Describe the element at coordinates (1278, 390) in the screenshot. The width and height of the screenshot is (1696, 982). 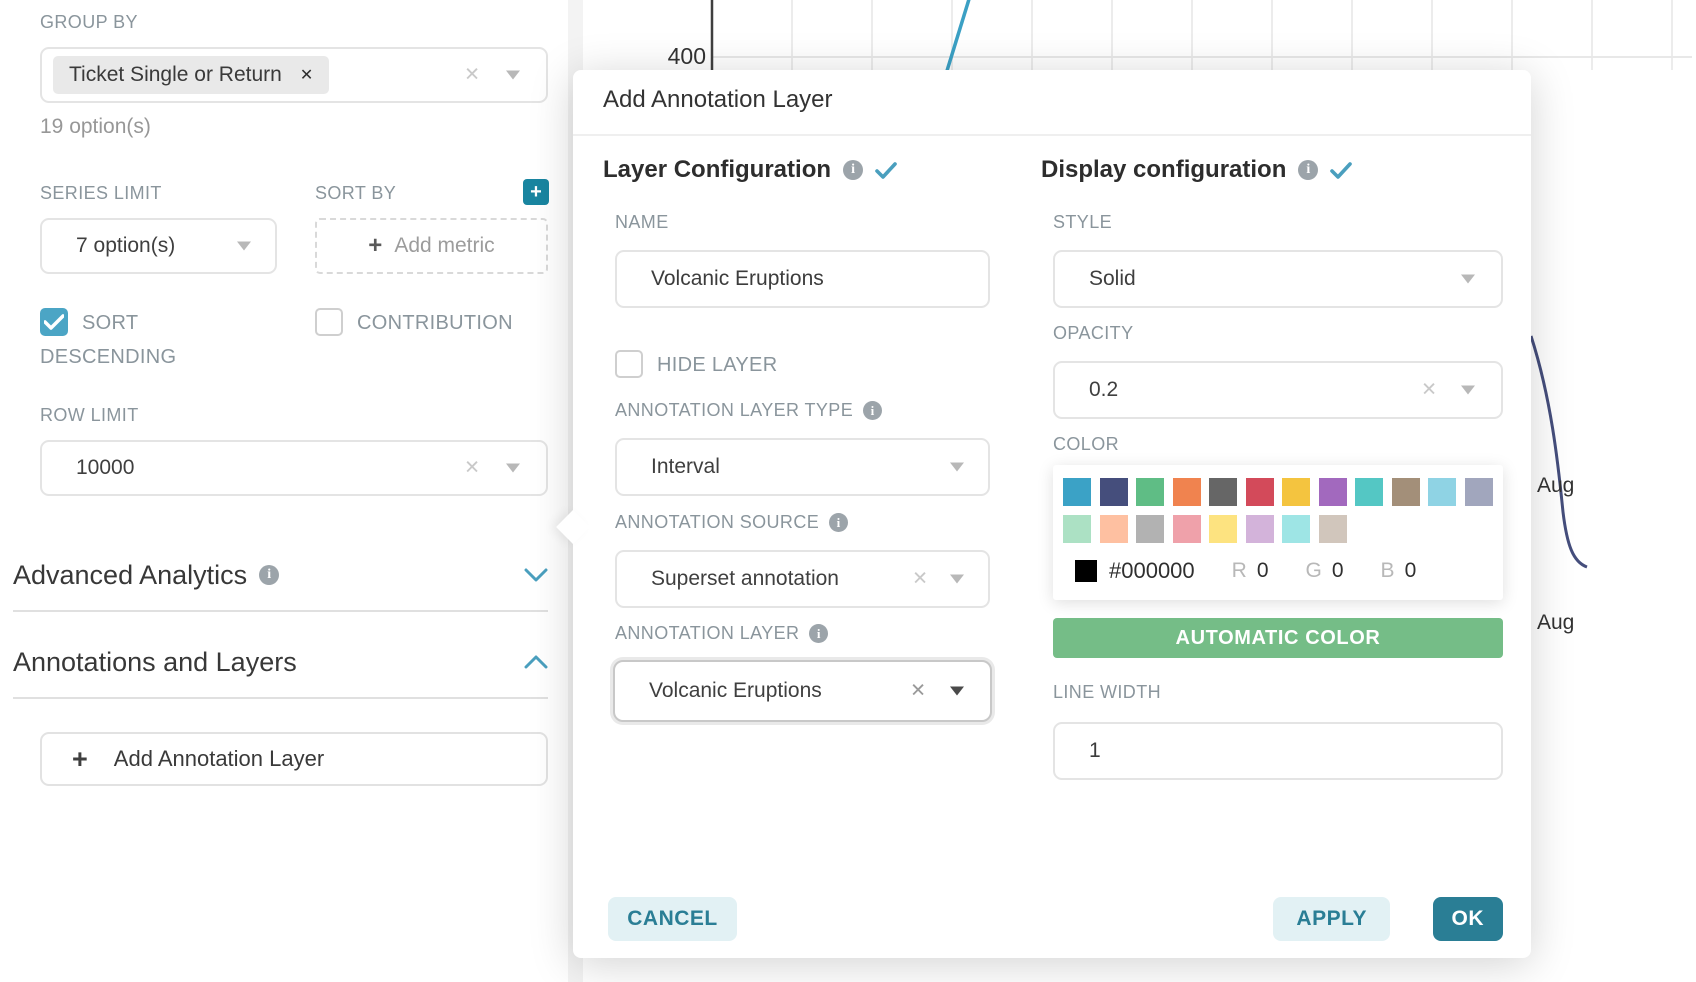
I see `opacity-select: 0.2 ✕` at that location.